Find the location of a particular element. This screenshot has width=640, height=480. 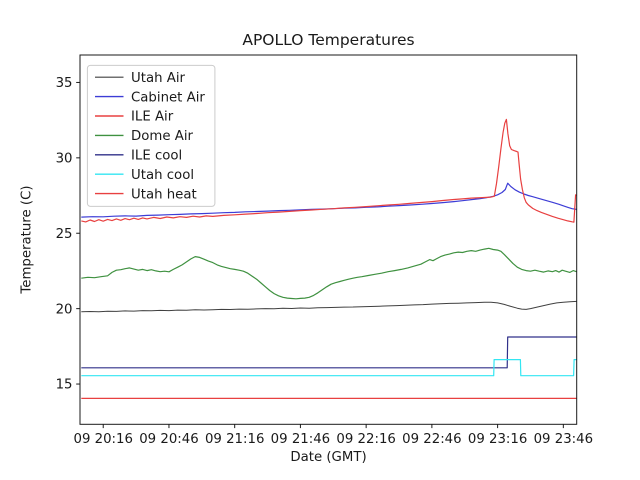

x-tick-label: 09 21:16 is located at coordinates (234, 439).